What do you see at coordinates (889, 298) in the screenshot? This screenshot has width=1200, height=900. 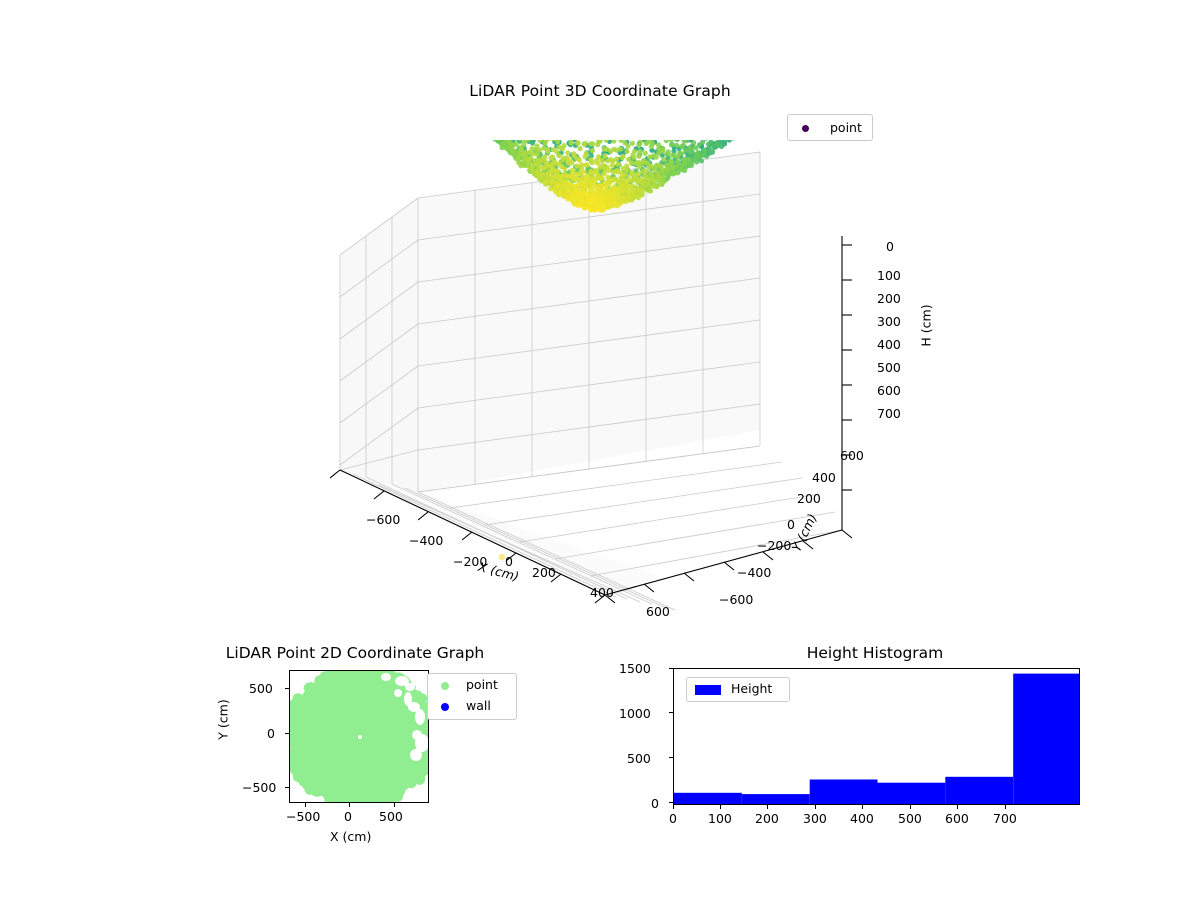 I see `plot3d-ztick-2: 200` at bounding box center [889, 298].